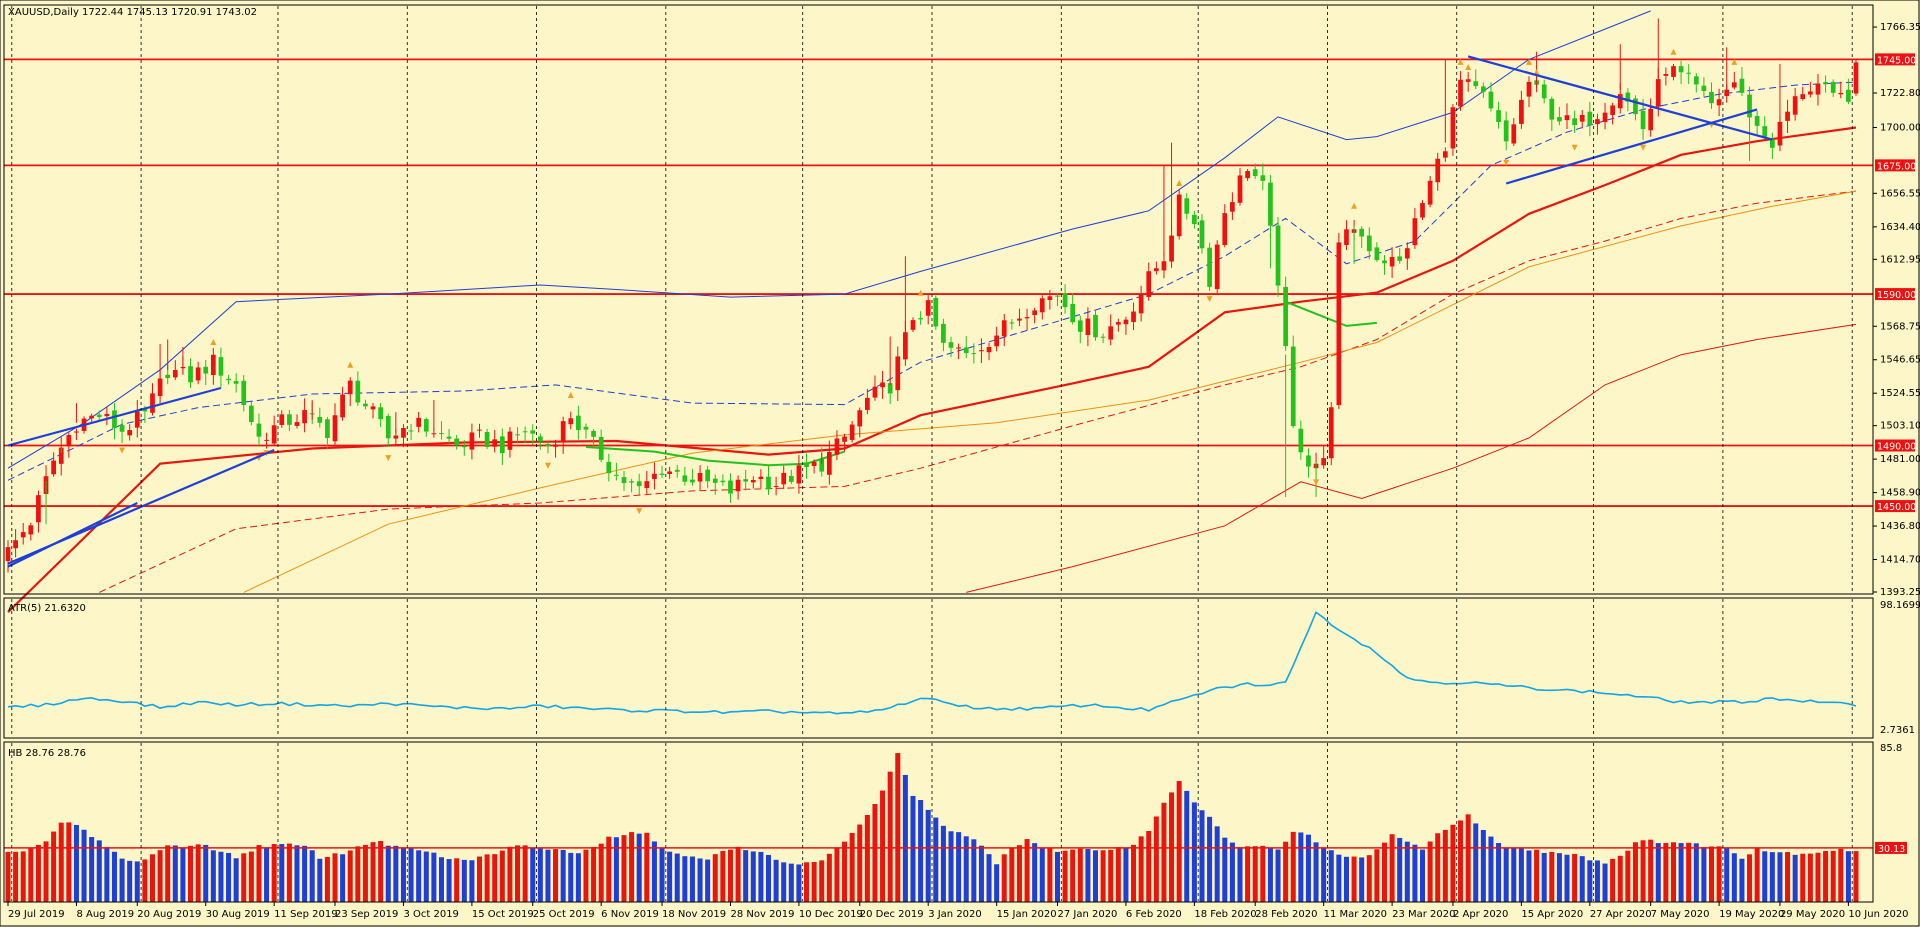 Image resolution: width=1920 pixels, height=927 pixels. Describe the element at coordinates (1900, 326) in the screenshot. I see `y-tick-label: 1568.75` at that location.